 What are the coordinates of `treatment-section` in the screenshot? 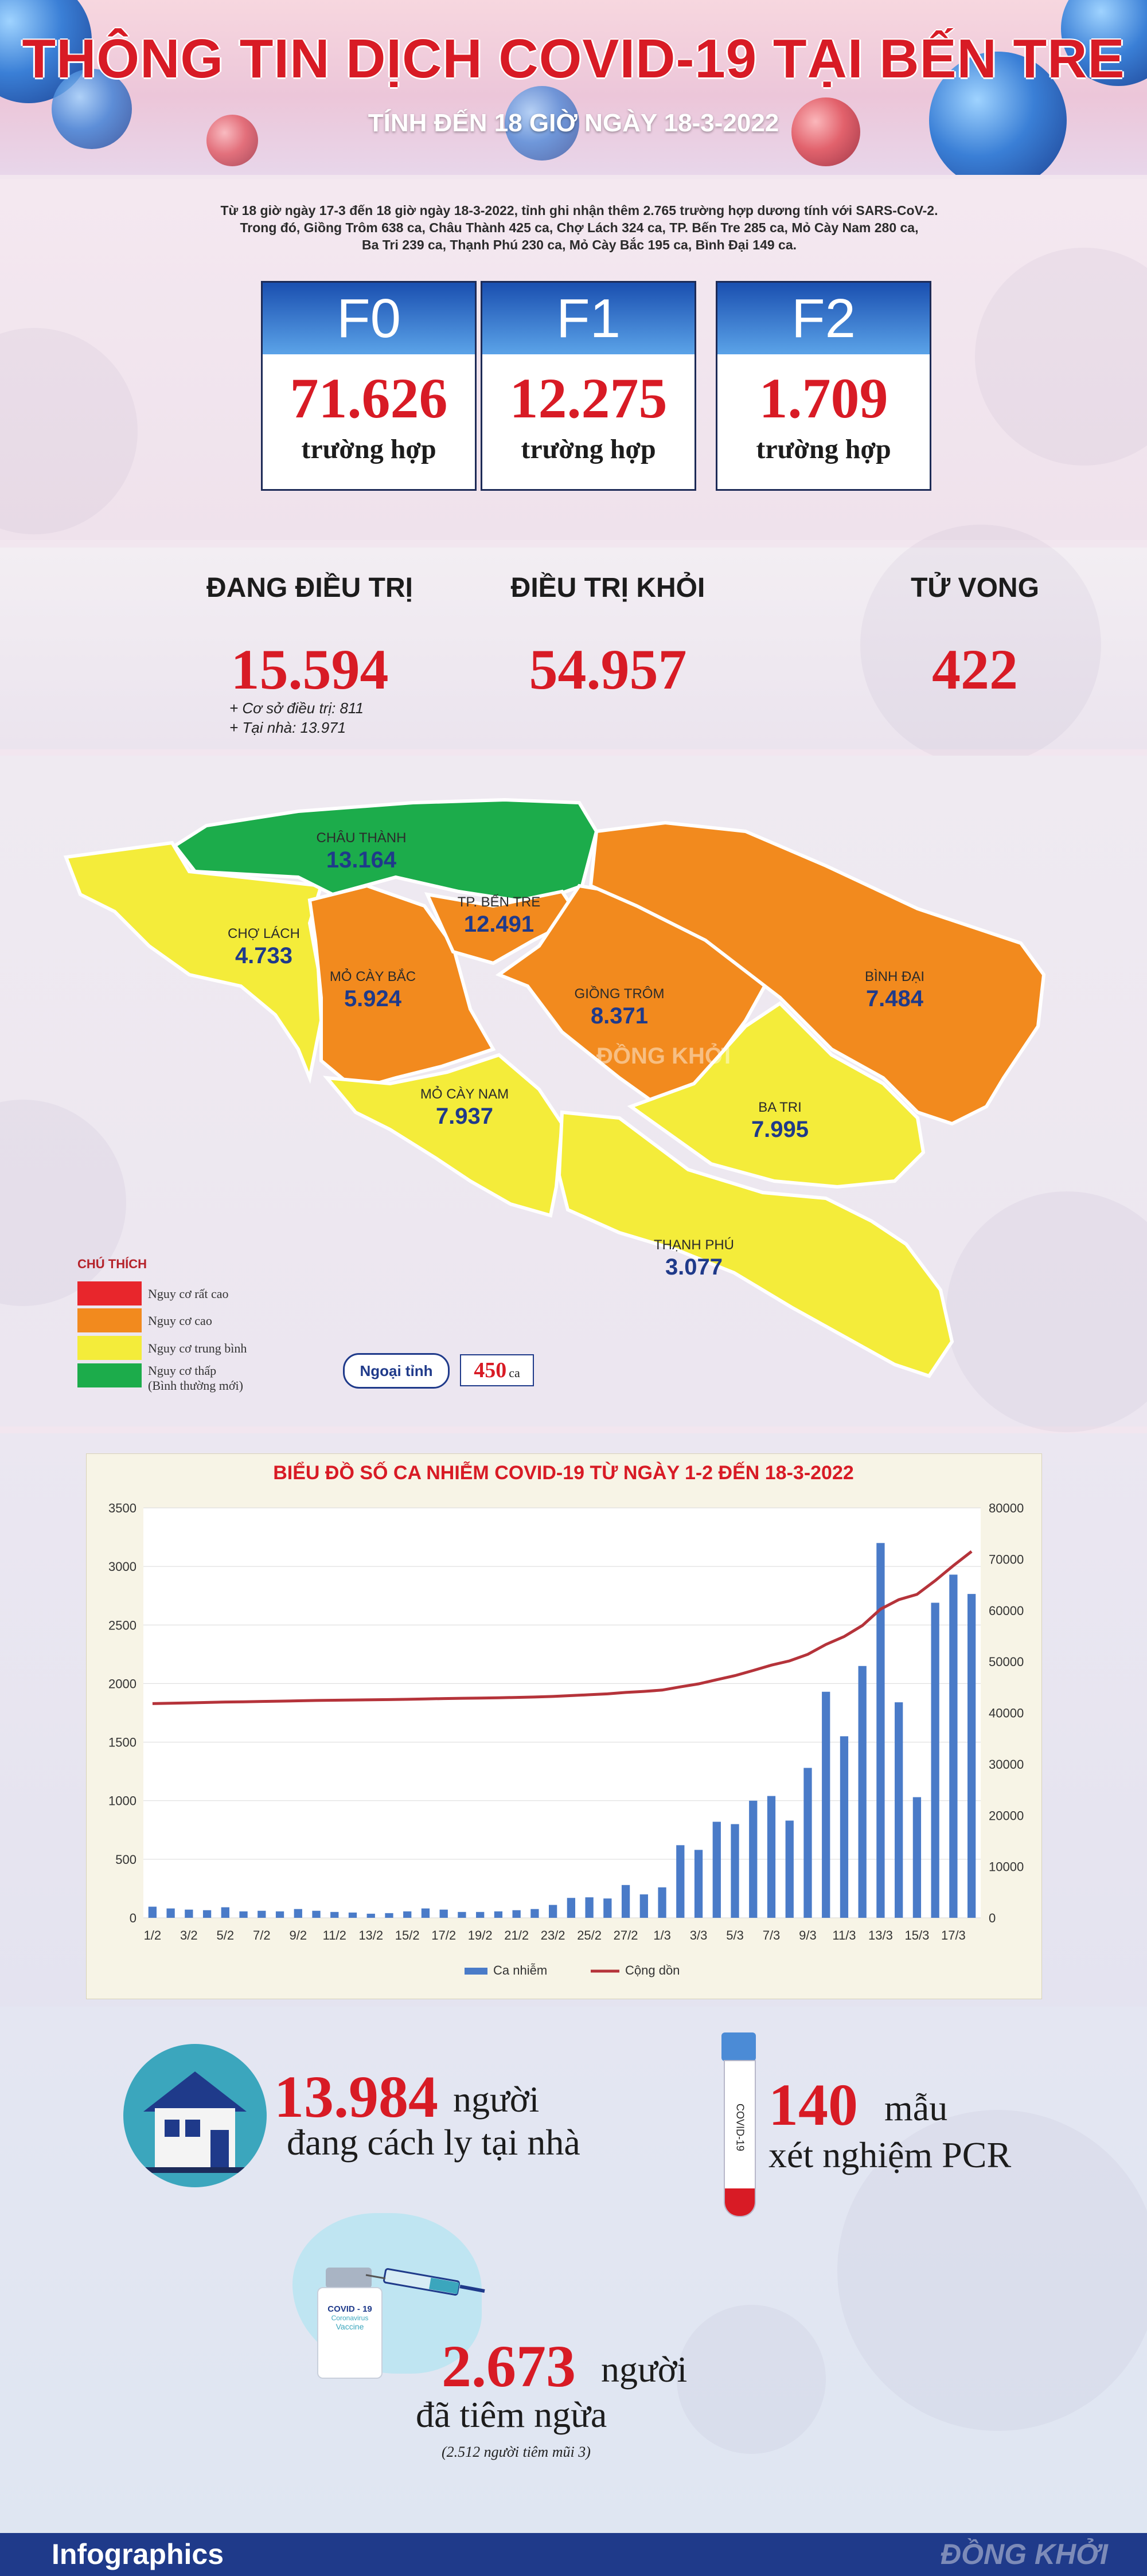 It's located at (573, 645).